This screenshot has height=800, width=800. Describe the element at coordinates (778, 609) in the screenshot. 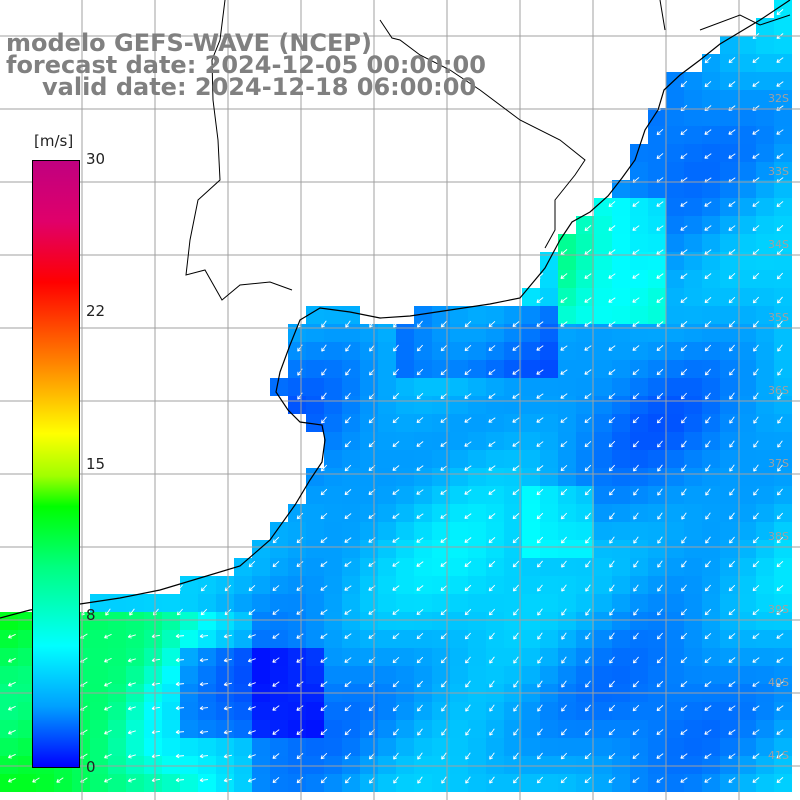

I see `lat-label: 39S` at that location.